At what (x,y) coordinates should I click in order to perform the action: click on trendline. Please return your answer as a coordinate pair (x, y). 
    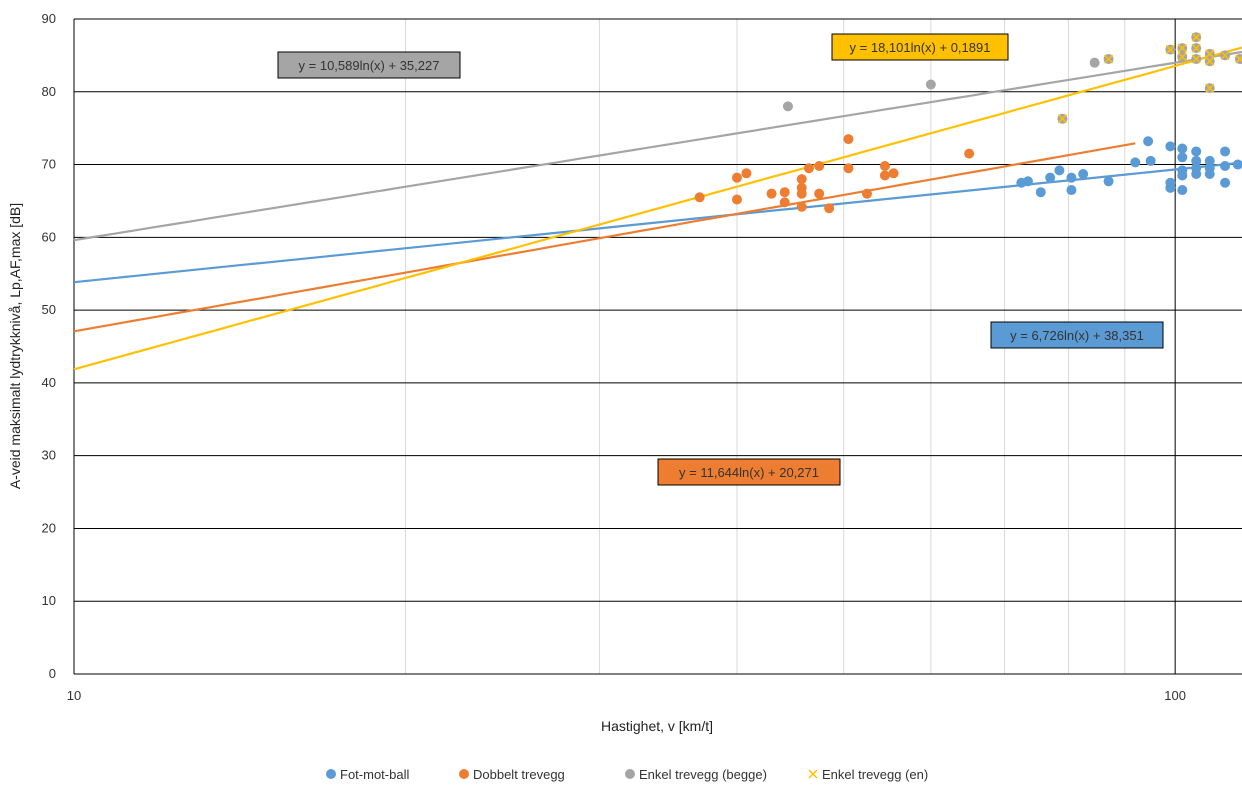
    Looking at the image, I should click on (657, 222).